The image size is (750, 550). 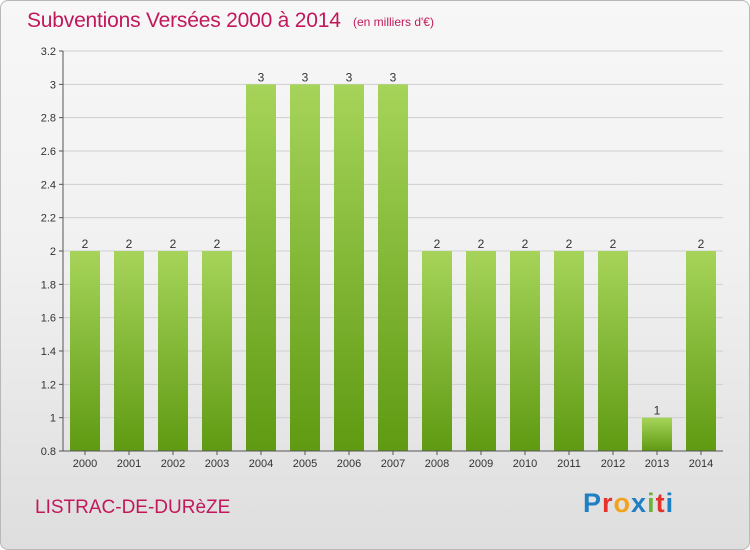 I want to click on x-tick-label: 2007, so click(x=393, y=464).